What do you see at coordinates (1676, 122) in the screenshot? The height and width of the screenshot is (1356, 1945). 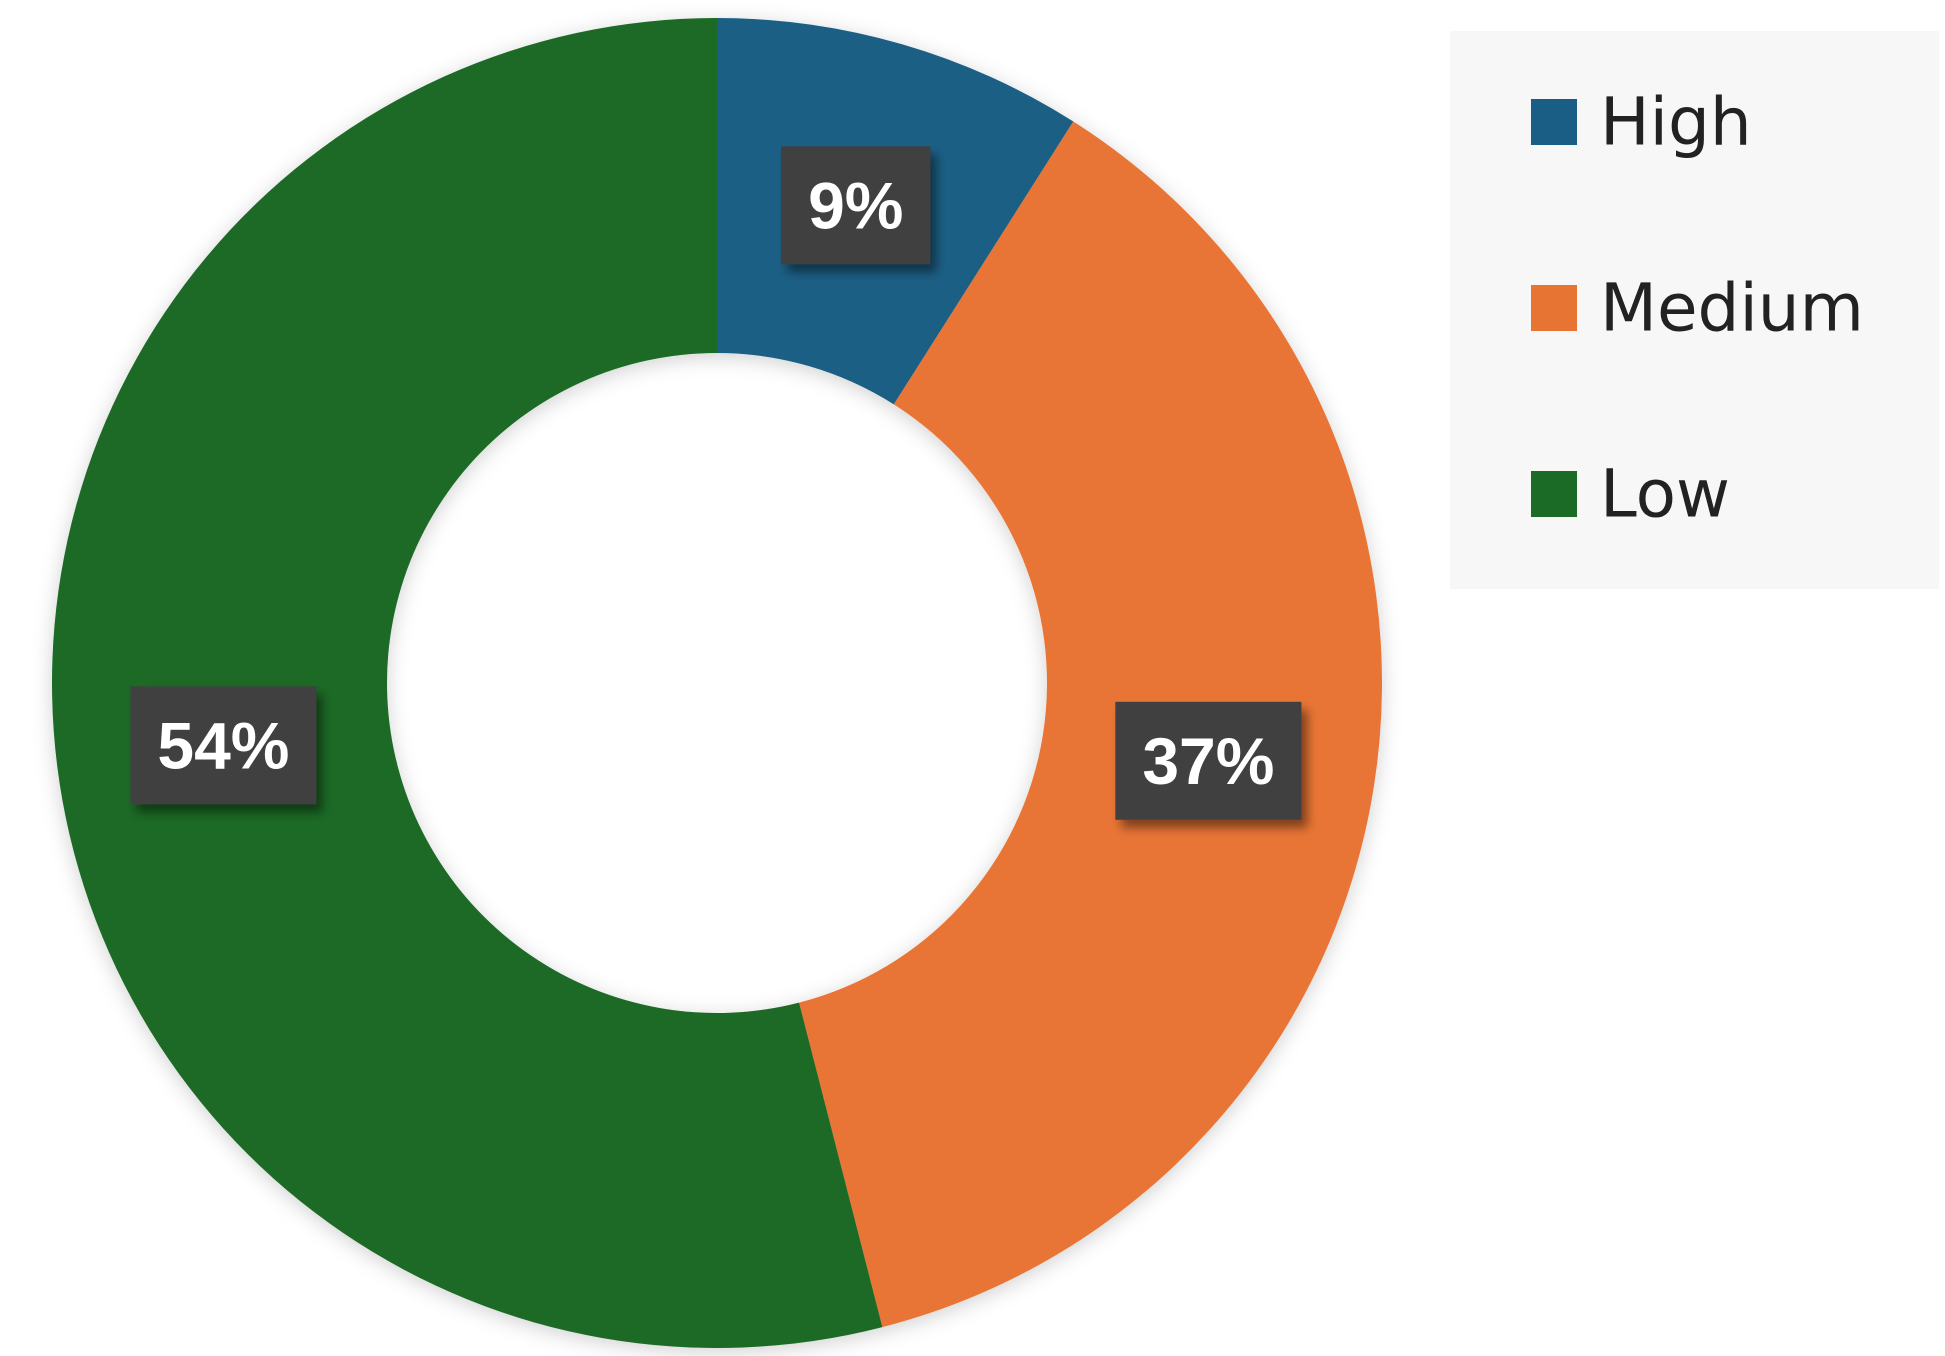 I see `legend-label: High` at bounding box center [1676, 122].